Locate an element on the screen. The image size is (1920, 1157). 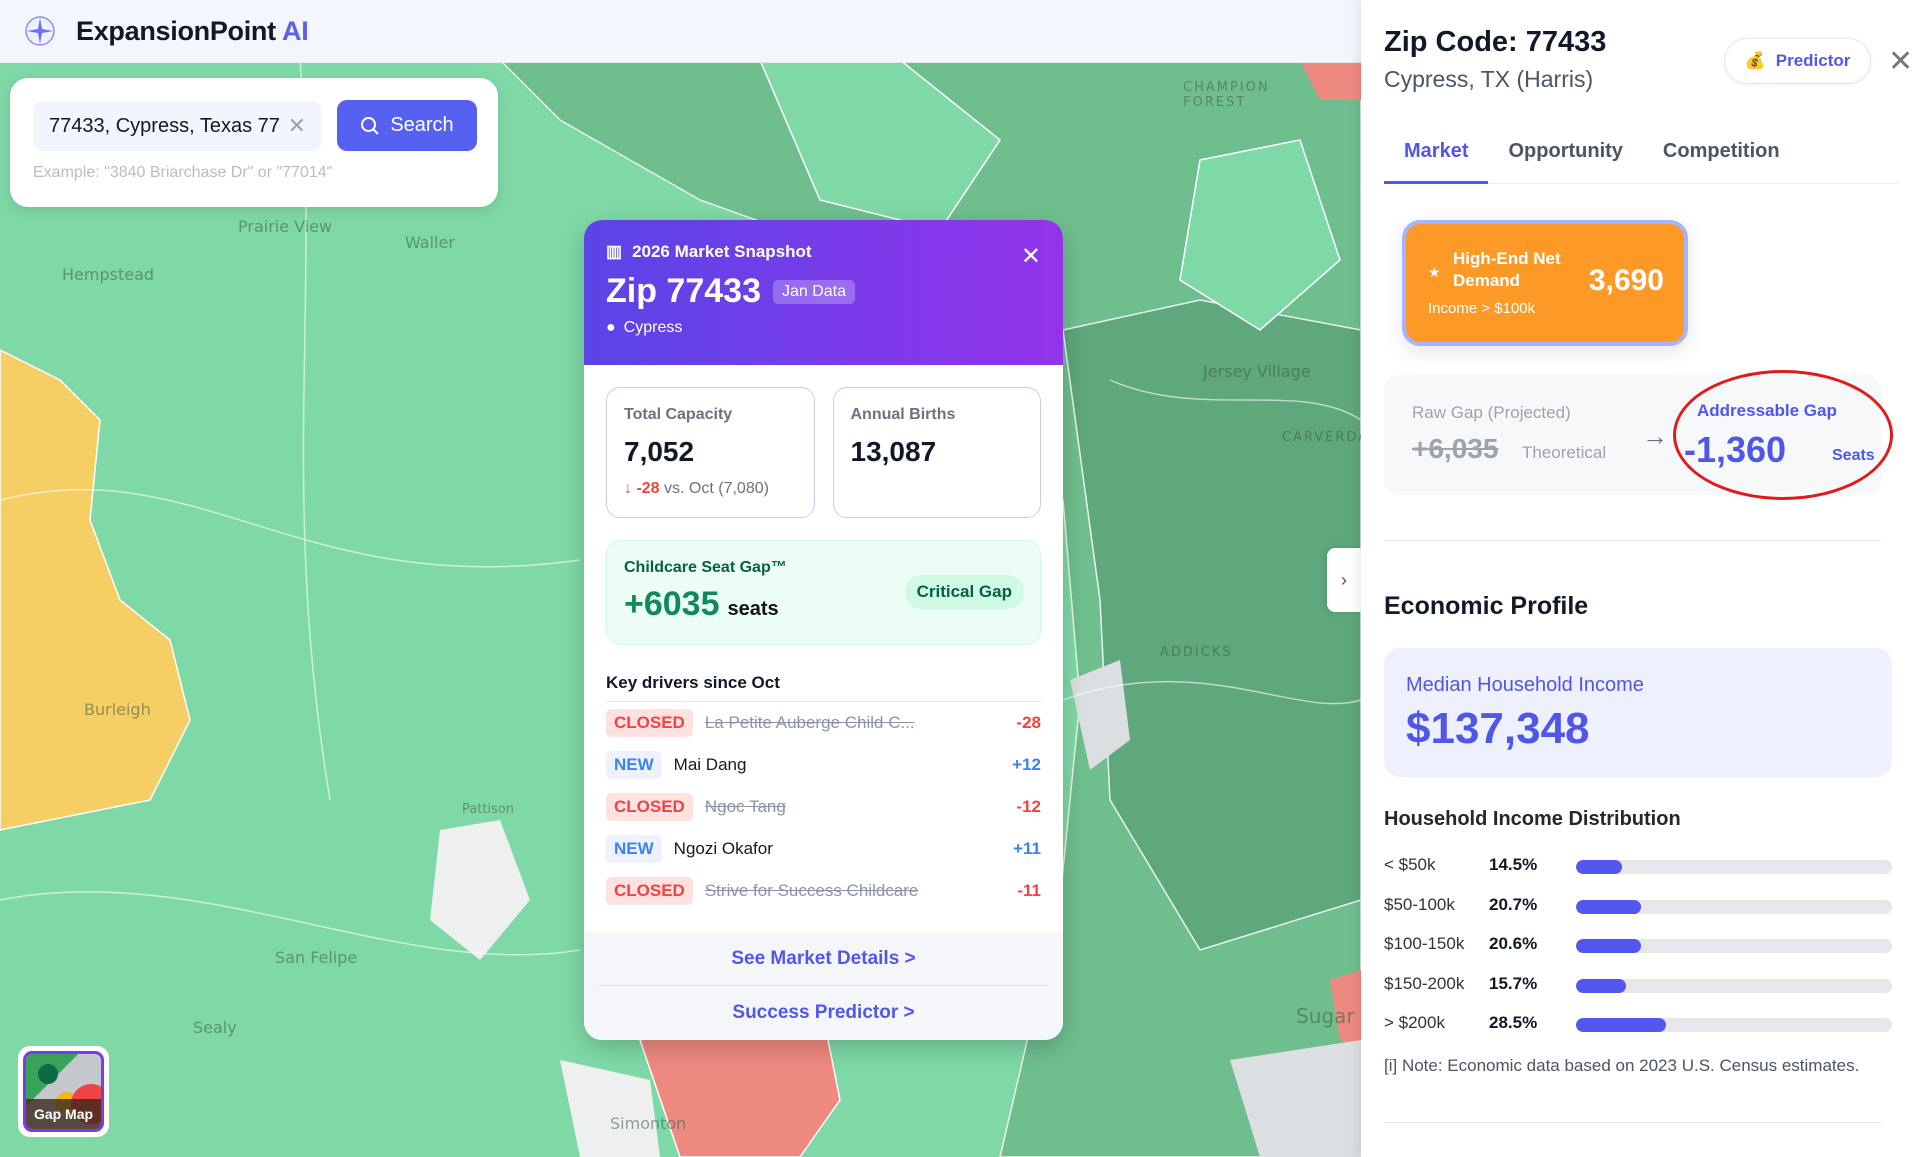
income-bracket-row: > $200k 28.5% is located at coordinates (1638, 1025).